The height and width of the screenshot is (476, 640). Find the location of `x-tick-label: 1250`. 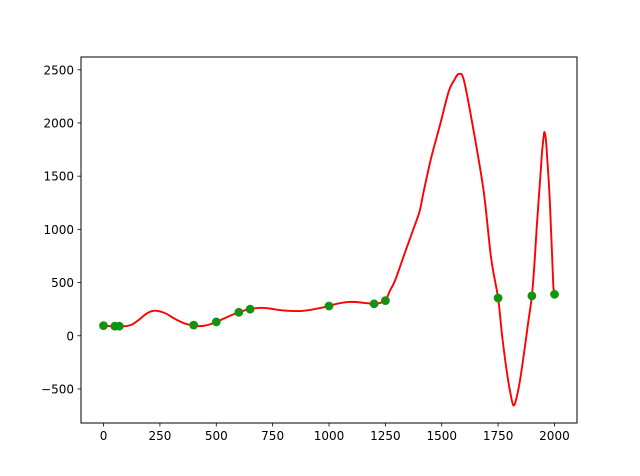

x-tick-label: 1250 is located at coordinates (385, 436).